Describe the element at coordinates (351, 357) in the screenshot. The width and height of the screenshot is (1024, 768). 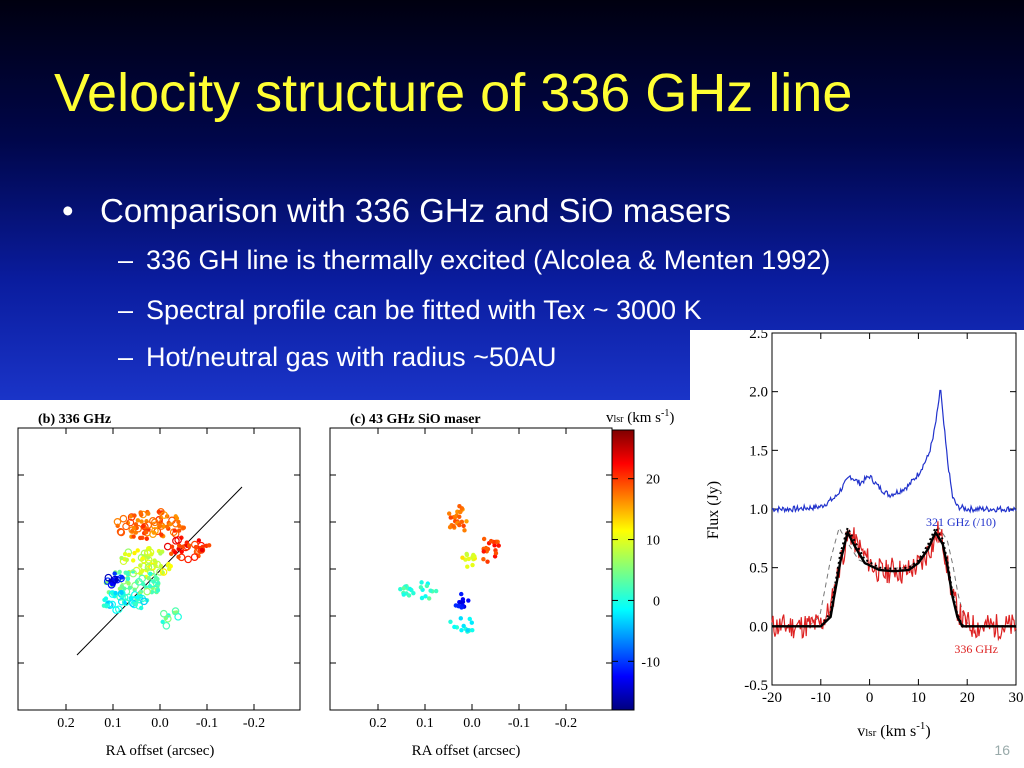
I see `sub-bullet-text: Hot/neutral gas with radius ~50AU` at that location.